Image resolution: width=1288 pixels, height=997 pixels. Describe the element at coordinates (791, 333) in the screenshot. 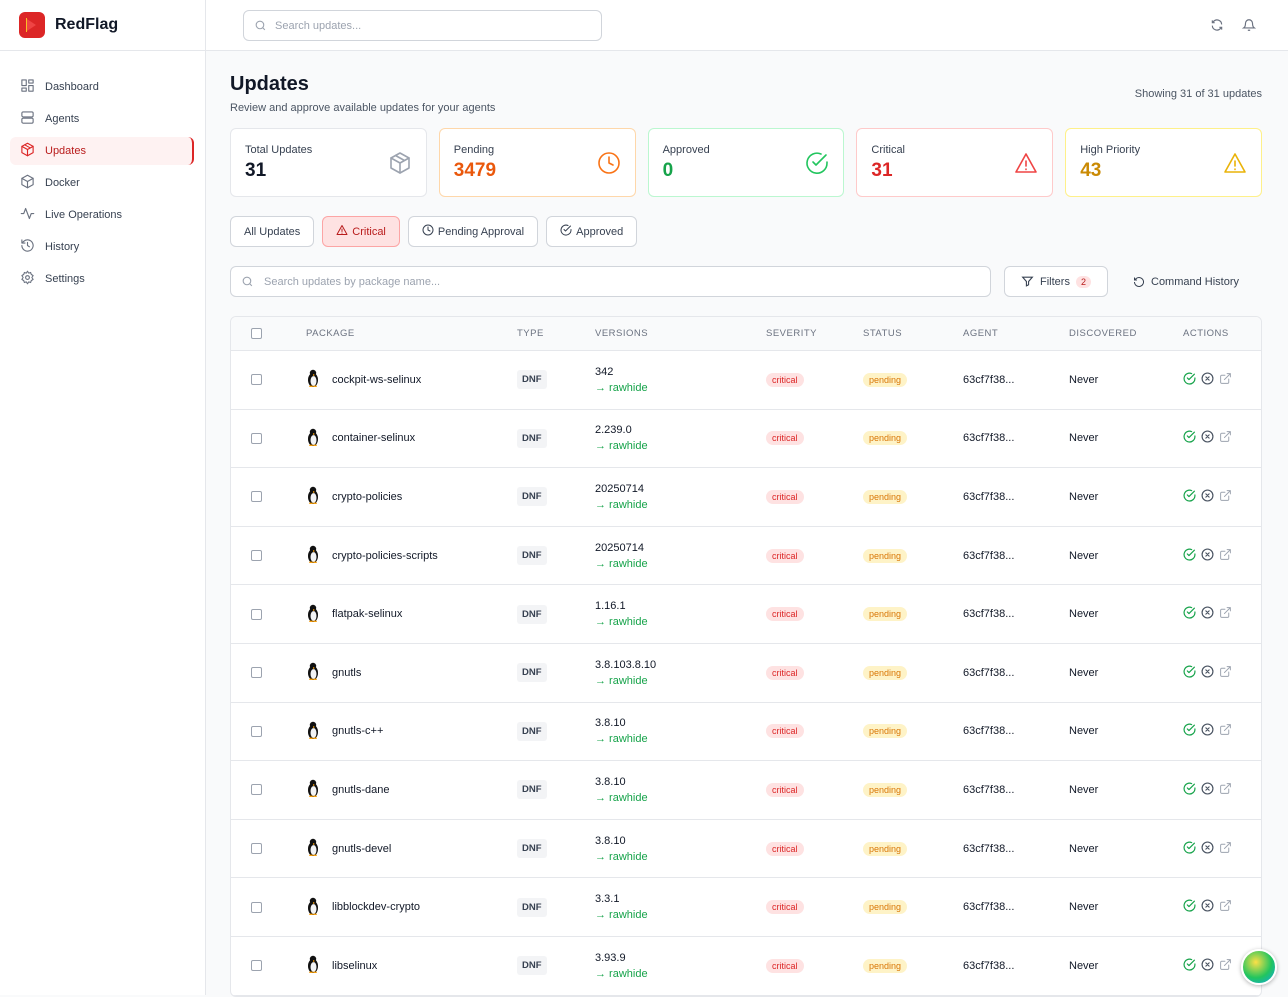

I see `column-header-severity: SEVERITY` at that location.